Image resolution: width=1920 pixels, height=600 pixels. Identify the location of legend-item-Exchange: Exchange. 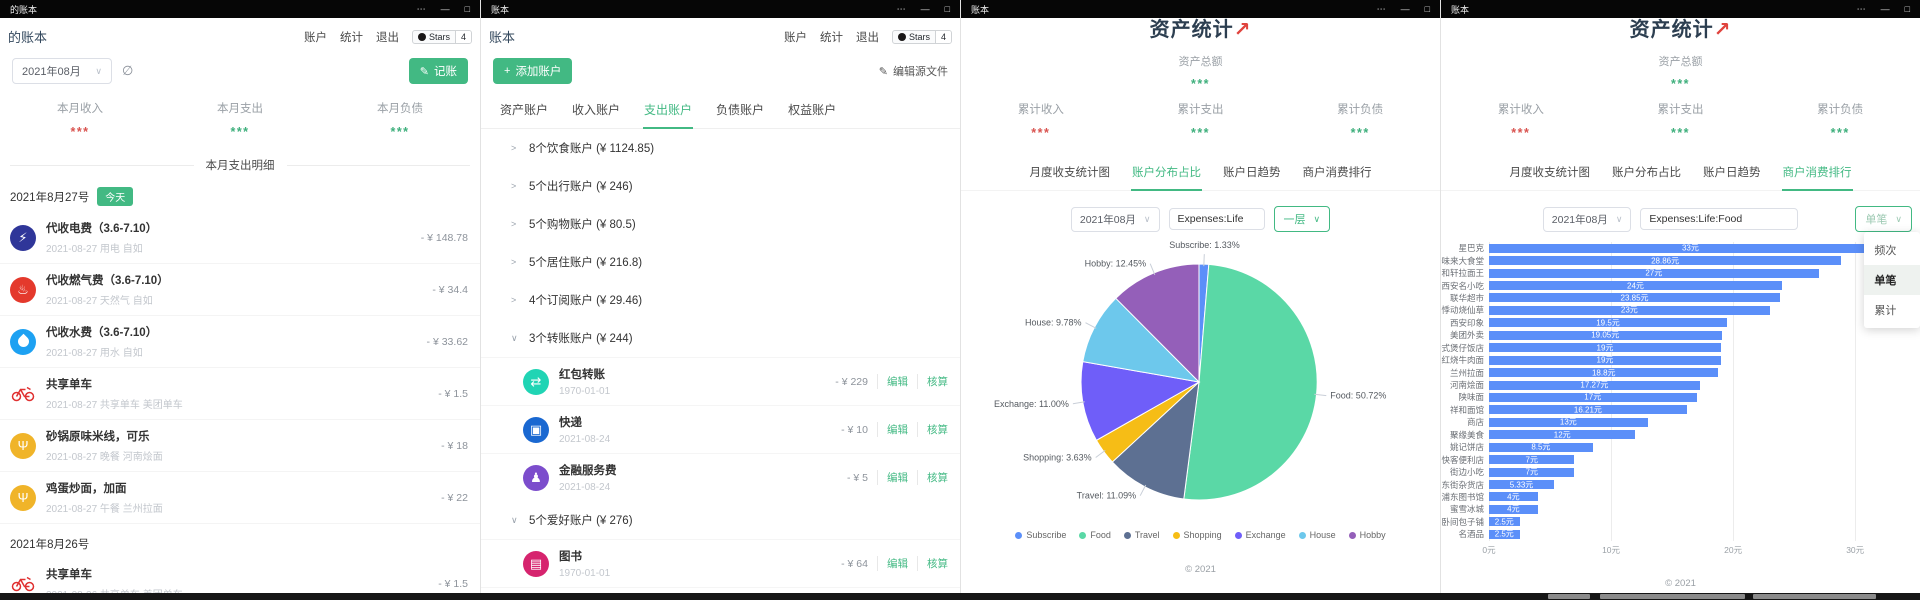
(1260, 535).